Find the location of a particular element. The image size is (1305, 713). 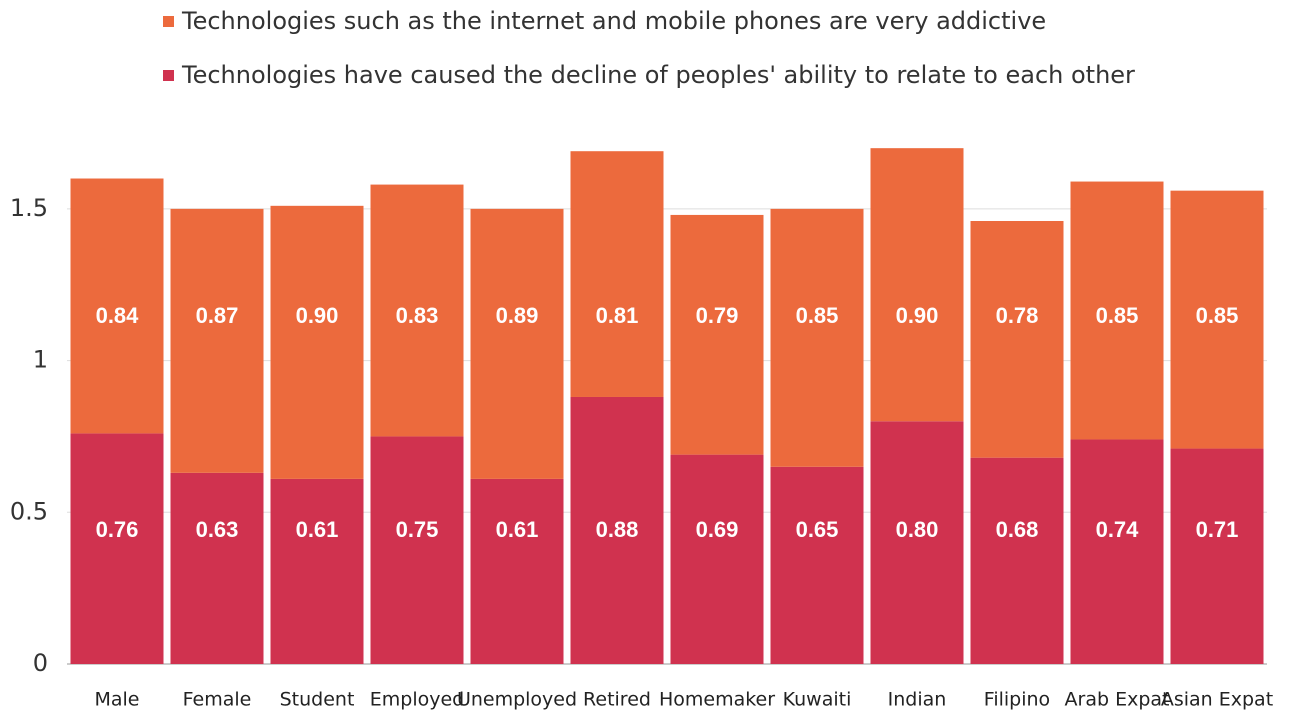

value-label: 0.76 is located at coordinates (117, 529).